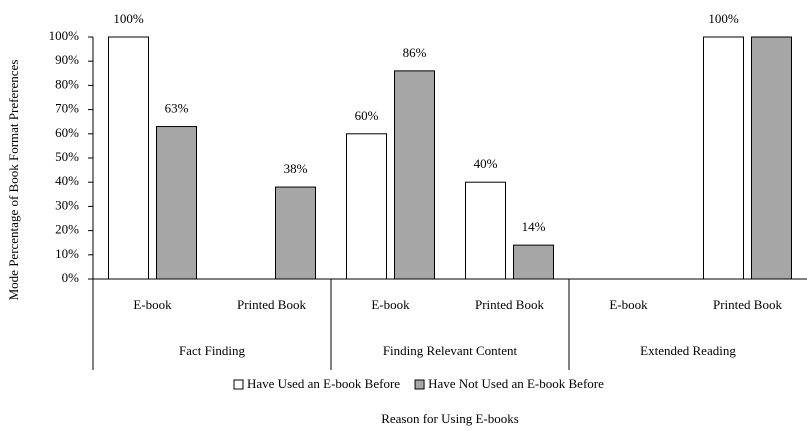 The height and width of the screenshot is (431, 807). What do you see at coordinates (516, 383) in the screenshot?
I see `legend-label: Have Not Used an E-book Before` at bounding box center [516, 383].